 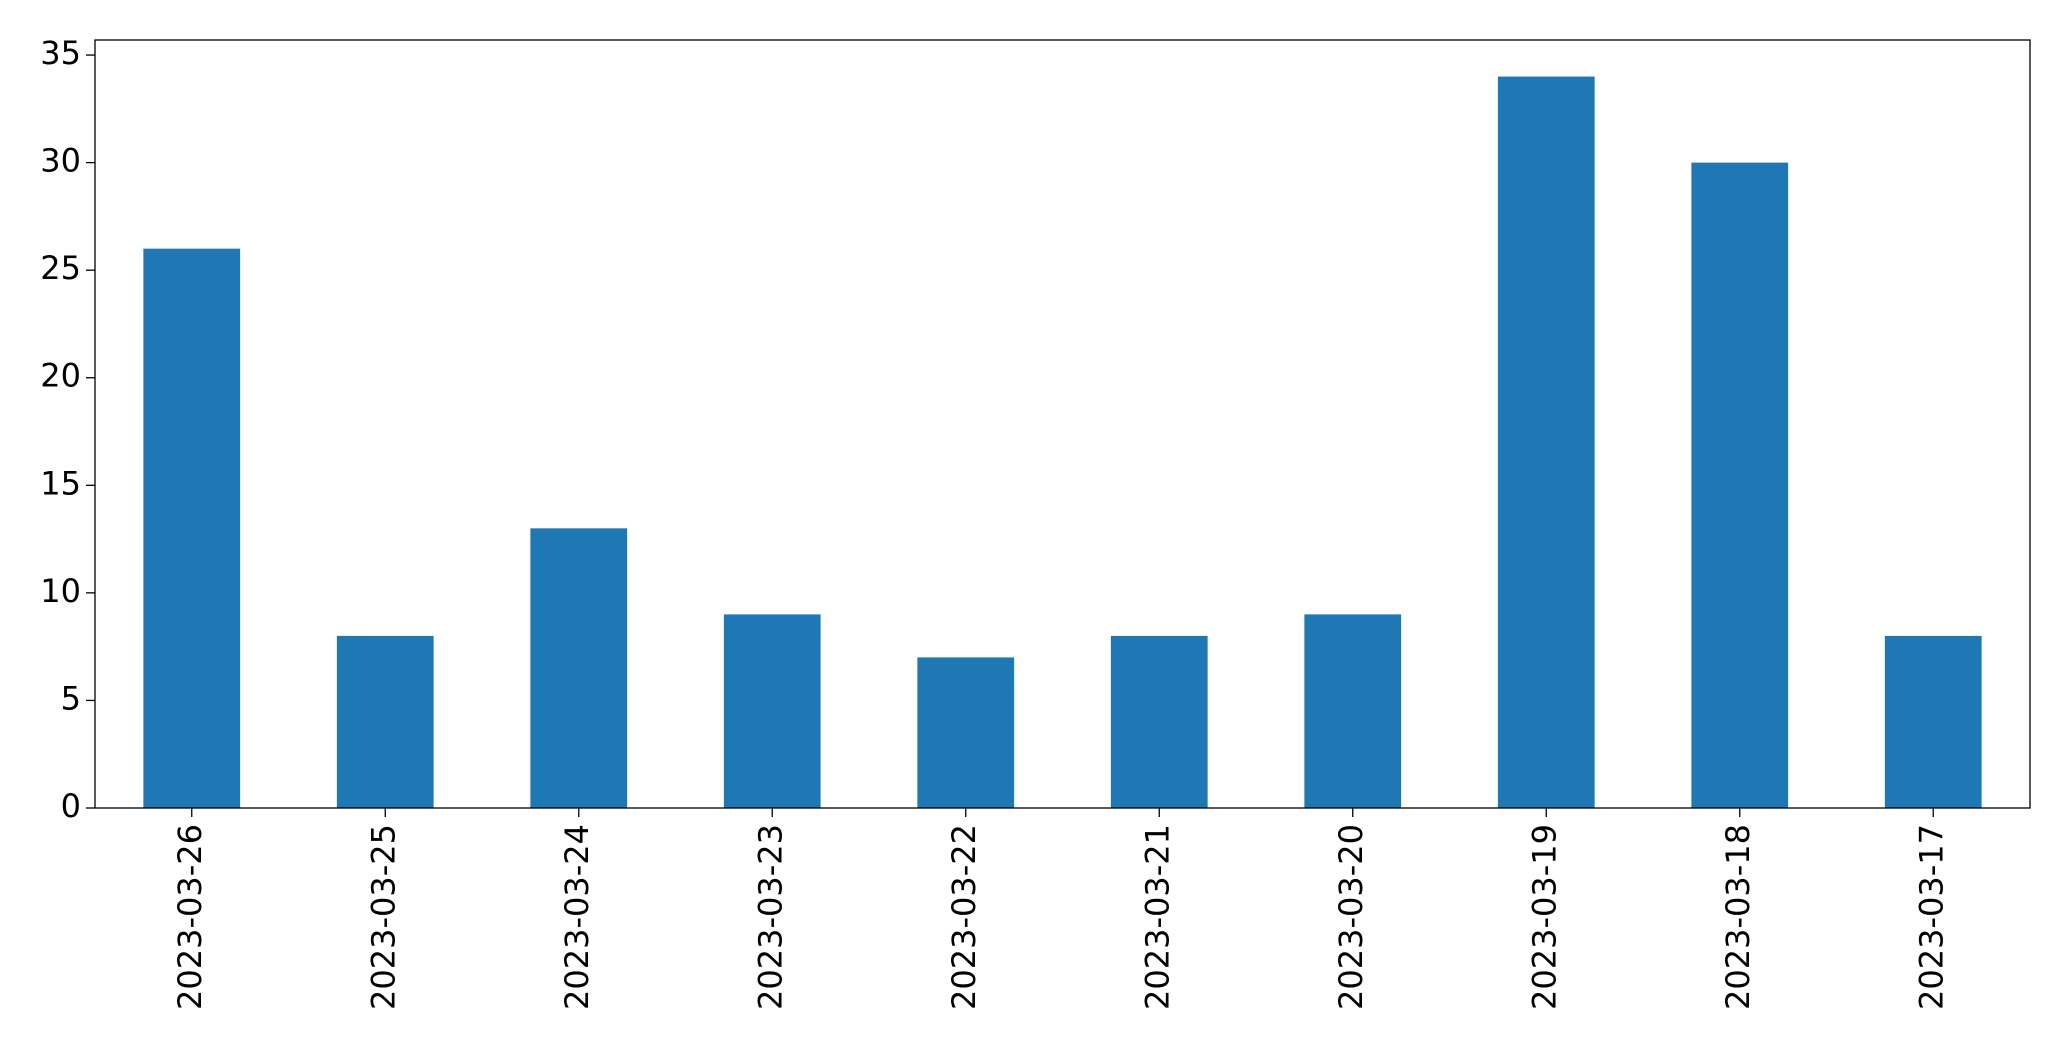 I want to click on y-tick-label: 25, so click(x=60, y=268).